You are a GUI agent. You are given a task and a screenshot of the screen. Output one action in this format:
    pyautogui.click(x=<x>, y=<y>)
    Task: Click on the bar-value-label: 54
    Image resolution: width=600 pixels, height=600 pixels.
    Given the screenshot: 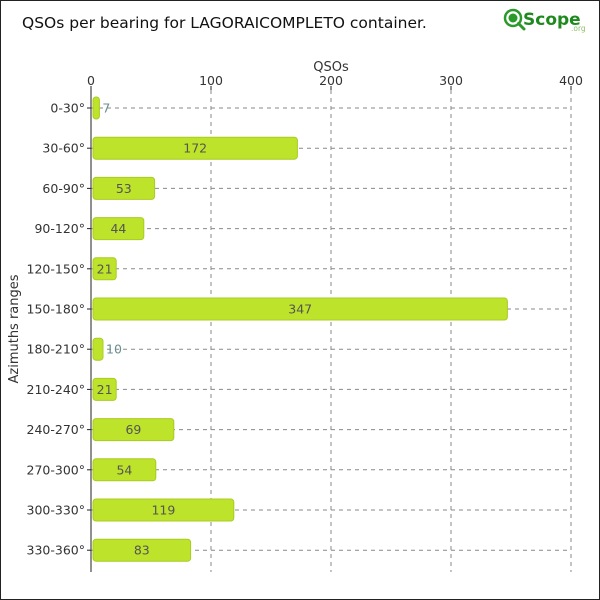 What is the action you would take?
    pyautogui.click(x=124, y=469)
    